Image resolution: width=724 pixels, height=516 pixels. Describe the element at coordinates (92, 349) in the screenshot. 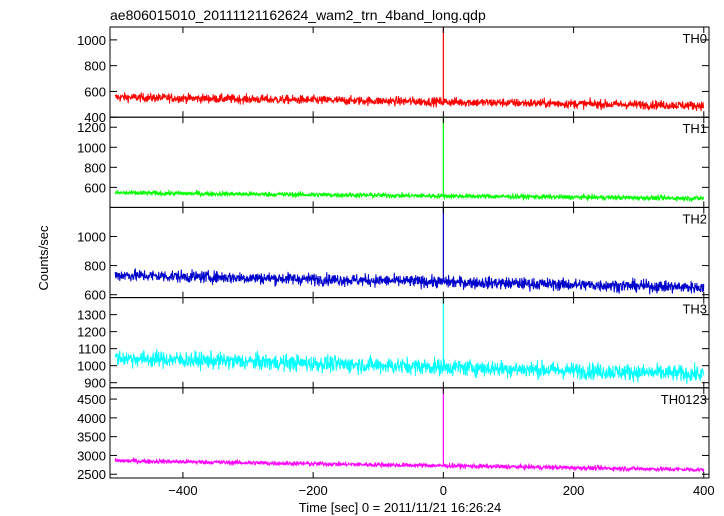

I see `y-tick-label: 1100` at that location.